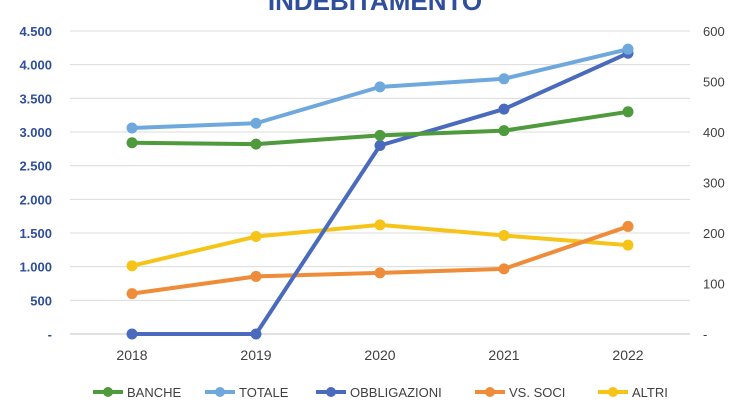 Image resolution: width=751 pixels, height=419 pixels. Describe the element at coordinates (714, 183) in the screenshot. I see `y-right-tick-label: 300` at that location.